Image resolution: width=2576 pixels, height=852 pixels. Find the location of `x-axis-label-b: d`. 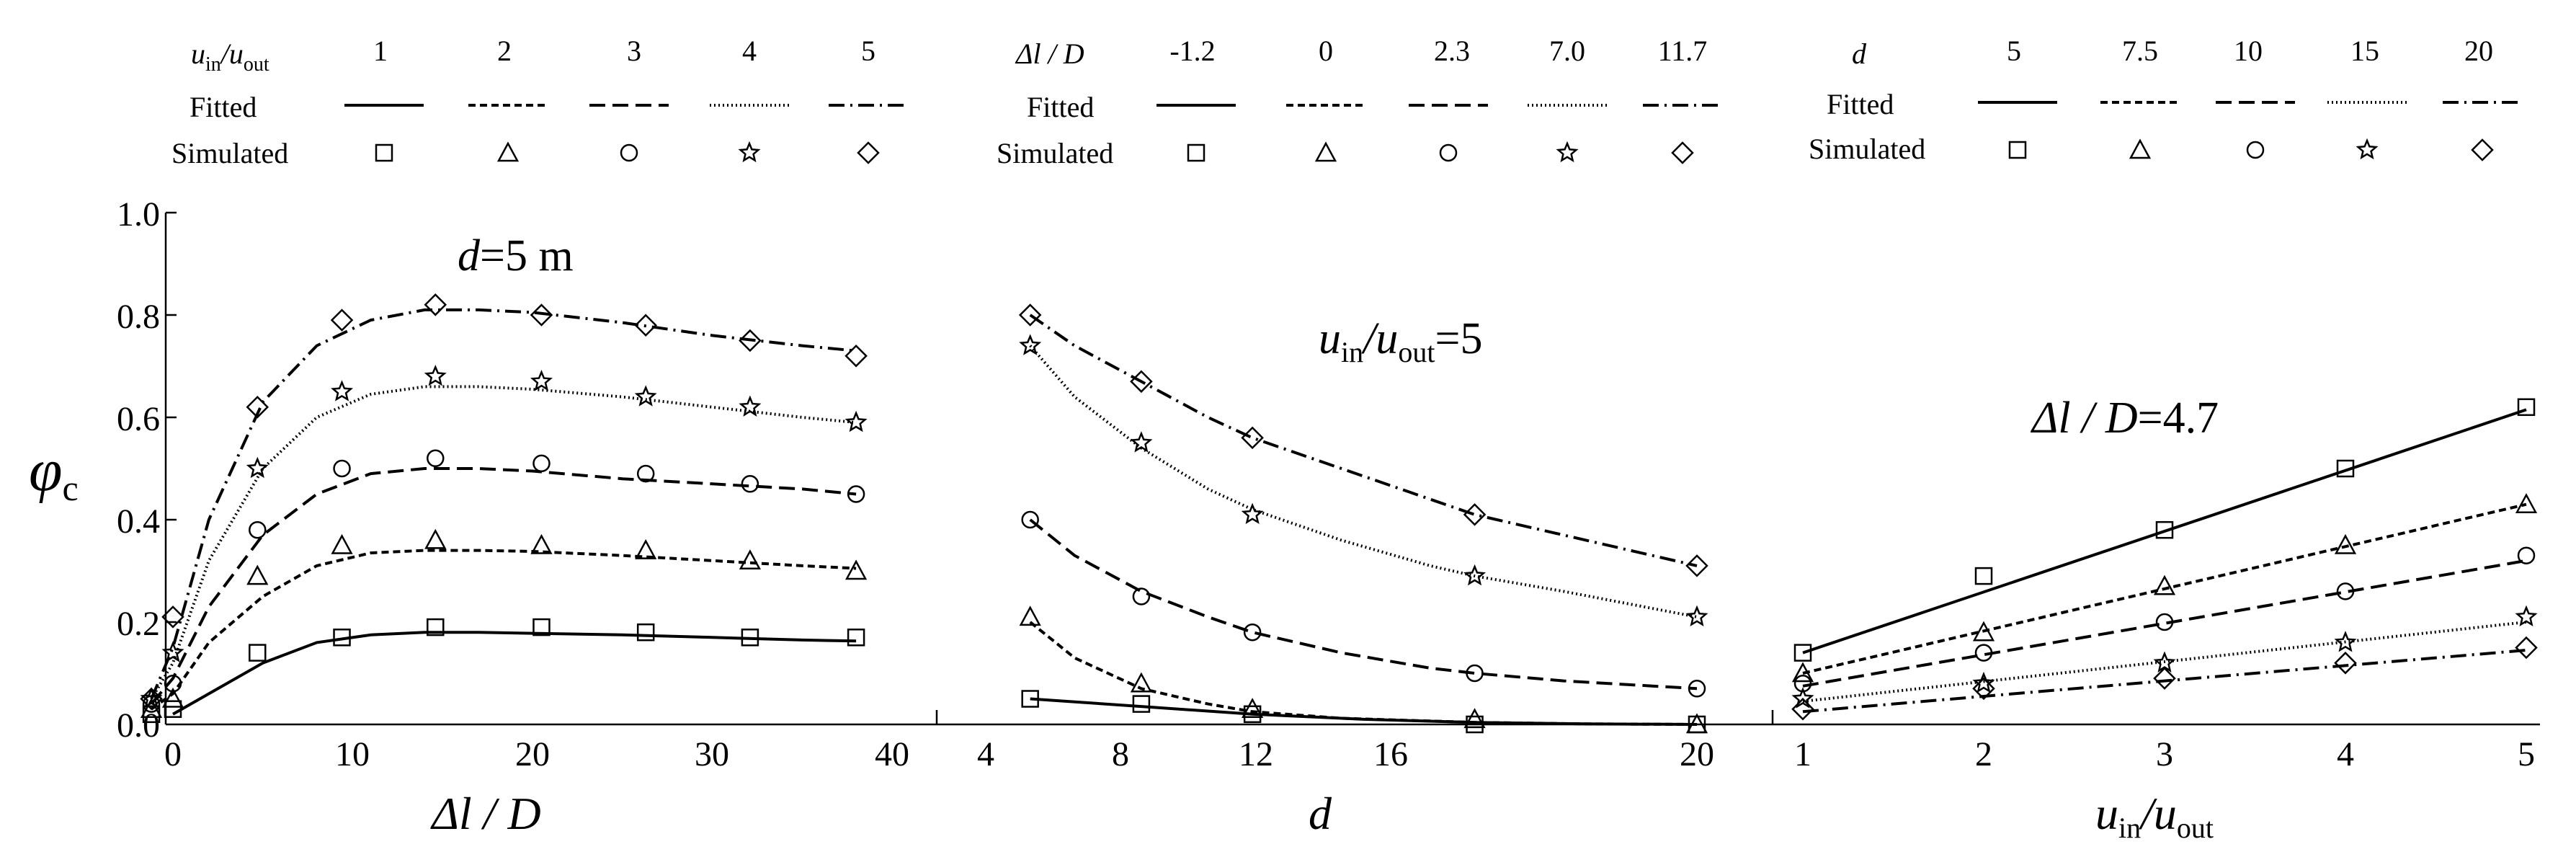

x-axis-label-b: d is located at coordinates (1320, 813).